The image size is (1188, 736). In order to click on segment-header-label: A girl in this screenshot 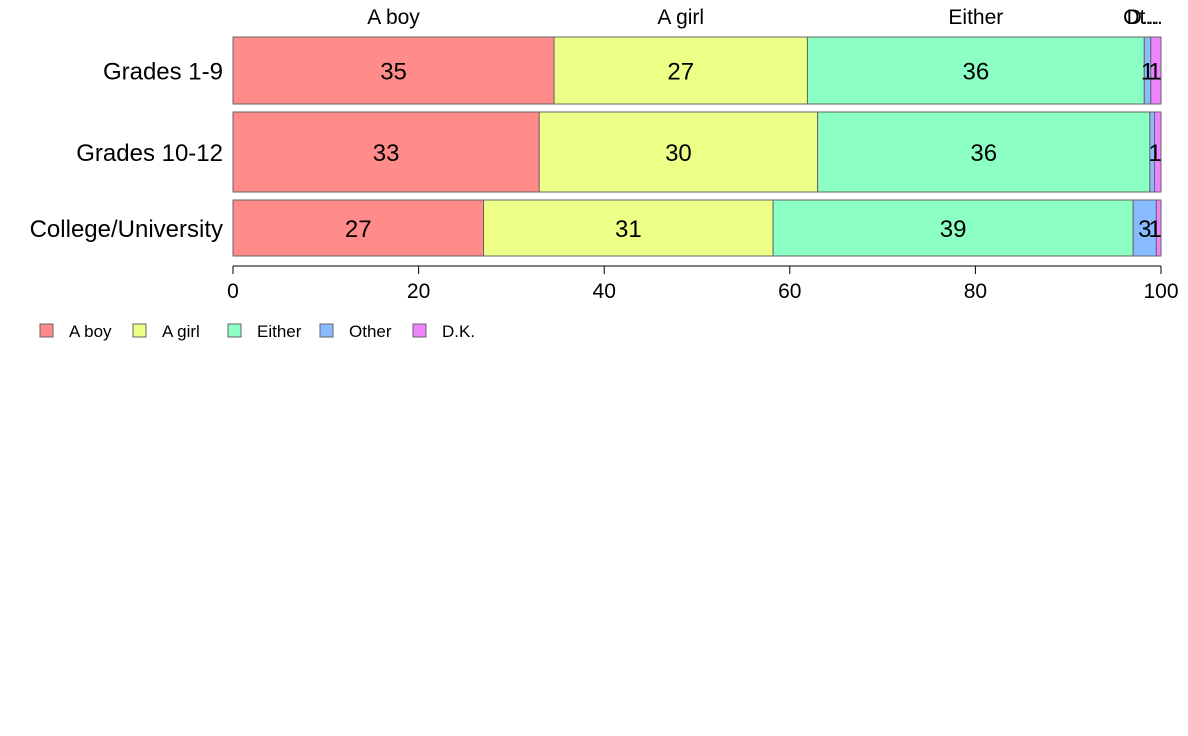, I will do `click(680, 17)`.